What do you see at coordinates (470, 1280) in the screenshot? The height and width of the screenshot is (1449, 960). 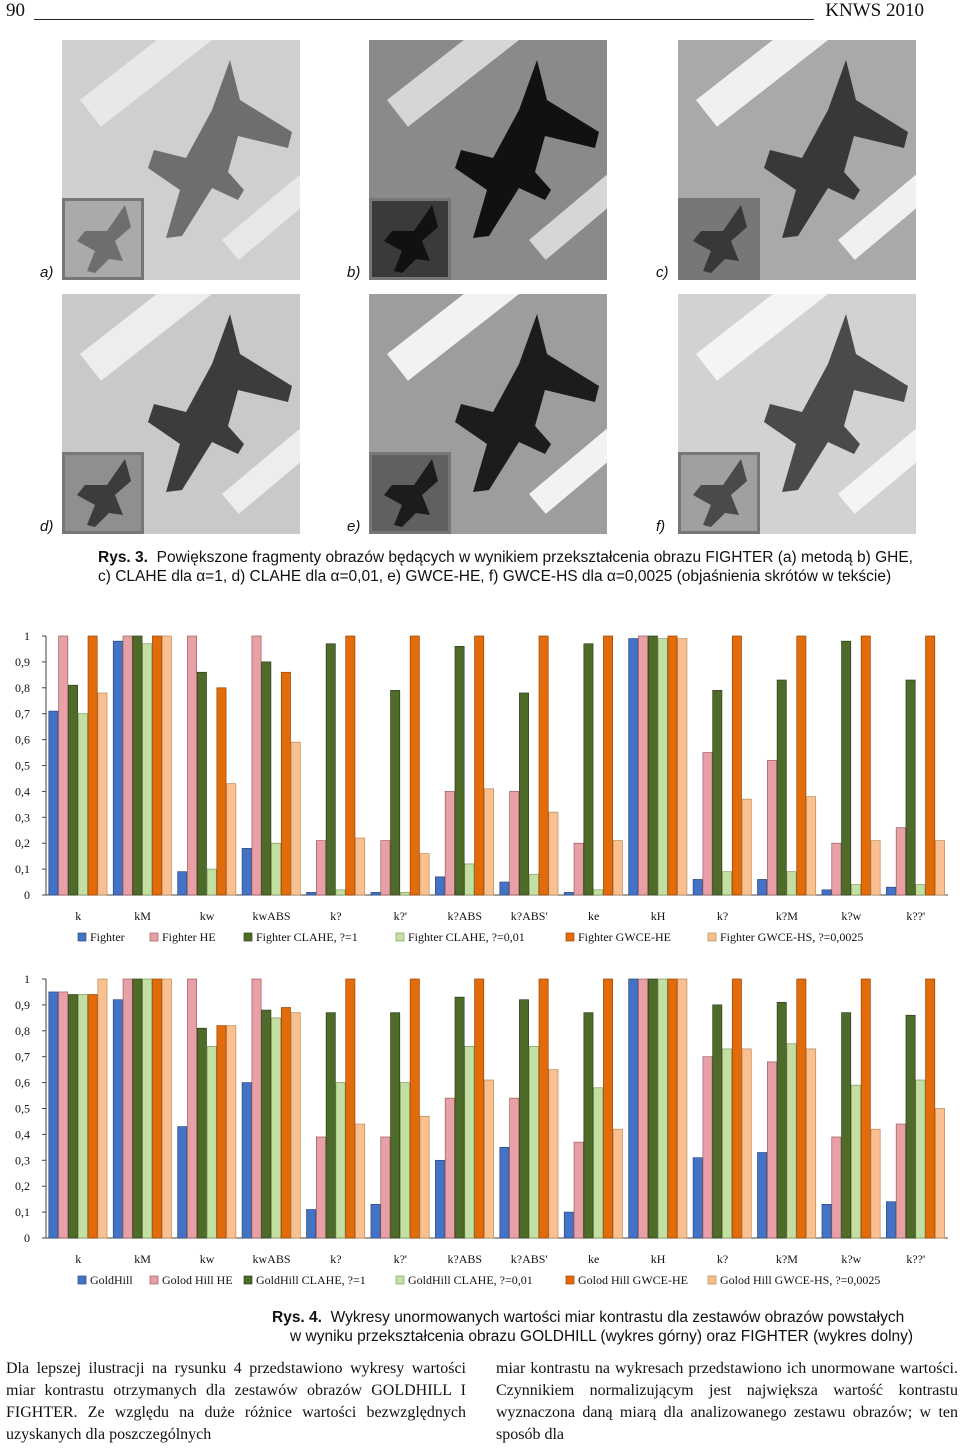 I see `legend-label: GoldHill CLAHE, ?=0,01` at bounding box center [470, 1280].